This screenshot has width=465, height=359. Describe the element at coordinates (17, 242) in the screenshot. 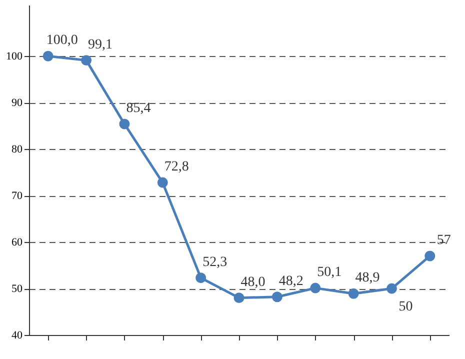

I see `y-tick-label: 60` at that location.